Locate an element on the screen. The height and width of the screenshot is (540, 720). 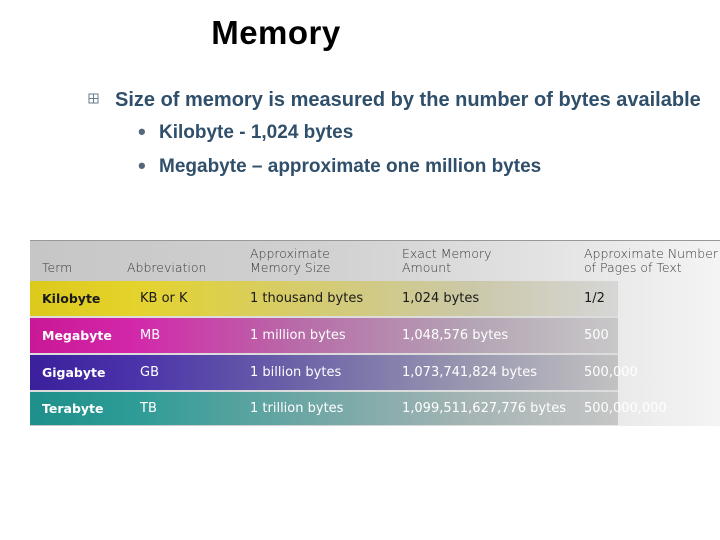
cell-pages: 500 is located at coordinates (596, 335).